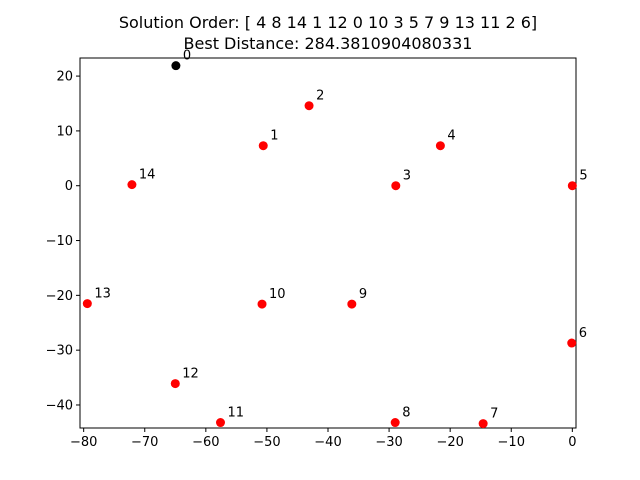  What do you see at coordinates (144, 442) in the screenshot?
I see `x-tick-label: −70` at bounding box center [144, 442].